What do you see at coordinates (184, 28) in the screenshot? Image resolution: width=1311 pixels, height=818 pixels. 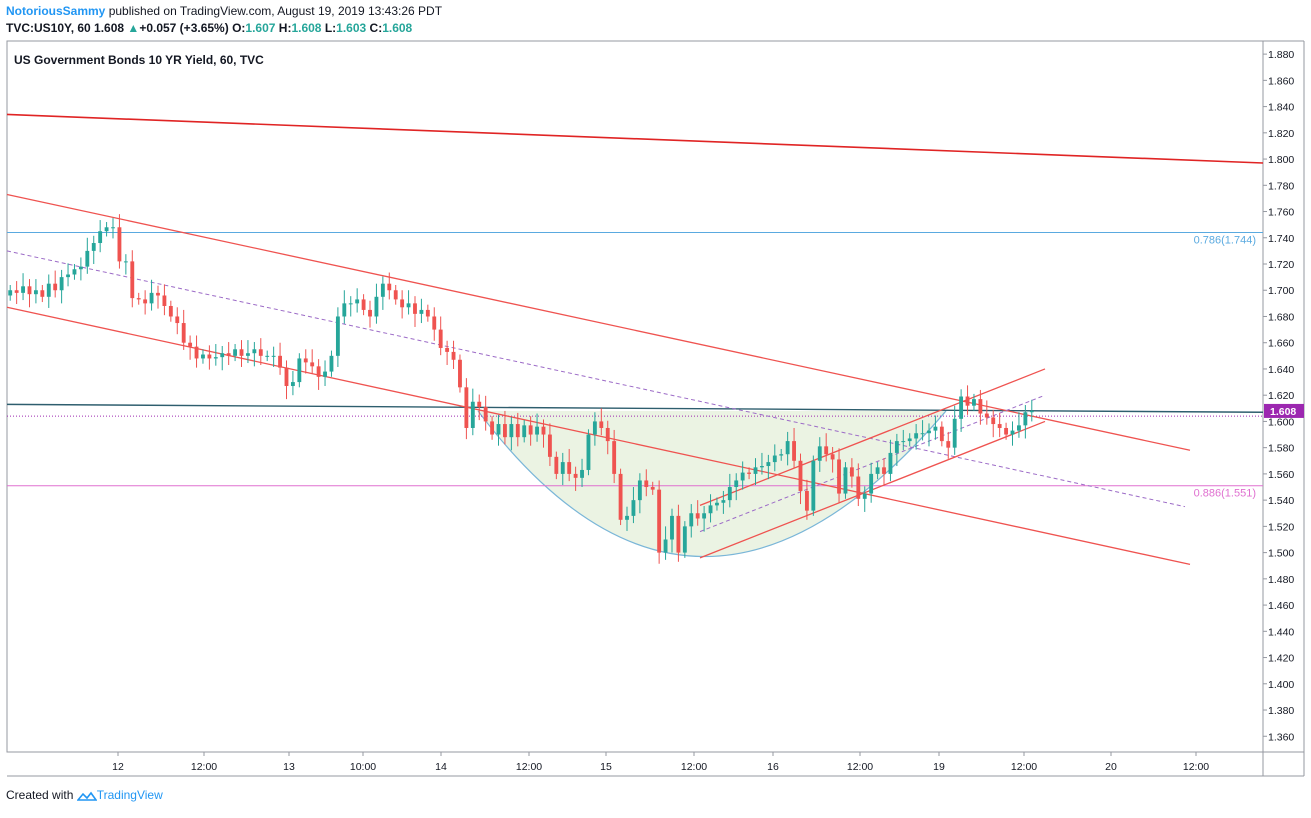 I see `change-value: +0.057 (+3.65%)` at bounding box center [184, 28].